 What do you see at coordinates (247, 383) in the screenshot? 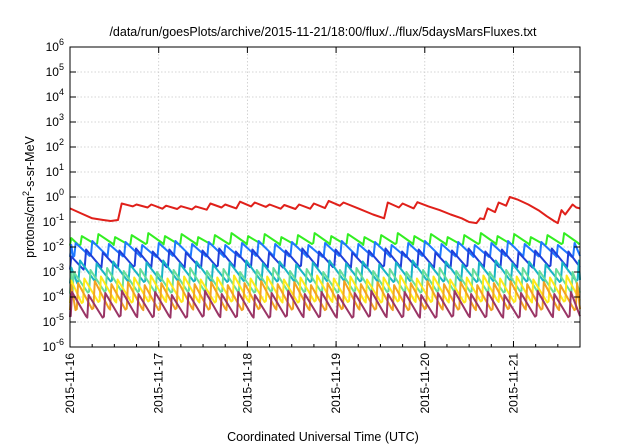
I see `x-tick-label: 2015-11-18` at bounding box center [247, 383].